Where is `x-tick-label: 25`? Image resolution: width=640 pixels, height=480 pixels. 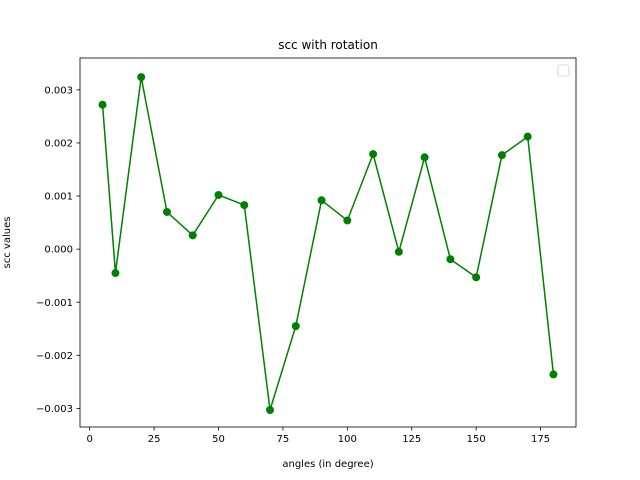
x-tick-label: 25 is located at coordinates (154, 439).